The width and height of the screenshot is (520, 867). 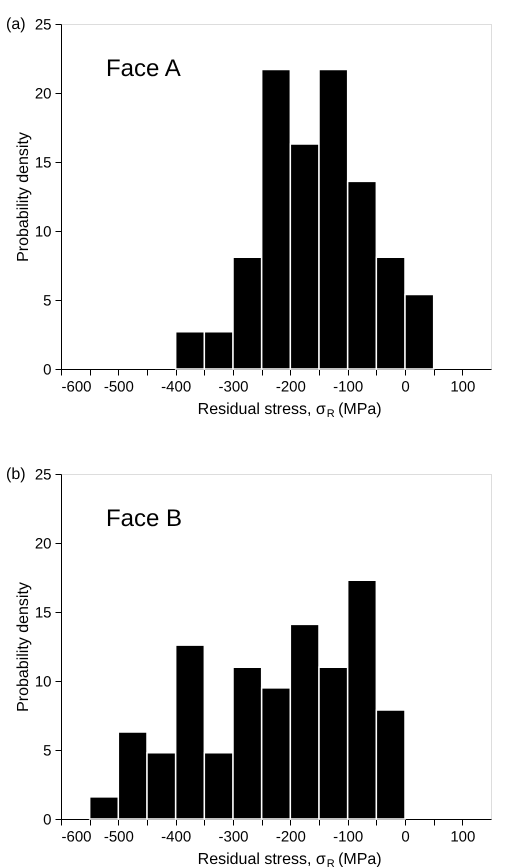 What do you see at coordinates (143, 68) in the screenshot?
I see `annotation: Face A` at bounding box center [143, 68].